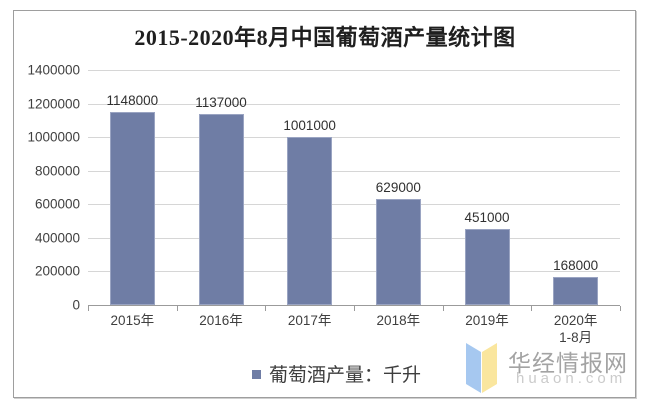 Image resolution: width=650 pixels, height=411 pixels. What do you see at coordinates (489, 368) in the screenshot?
I see `logo-right-page-shape` at bounding box center [489, 368].